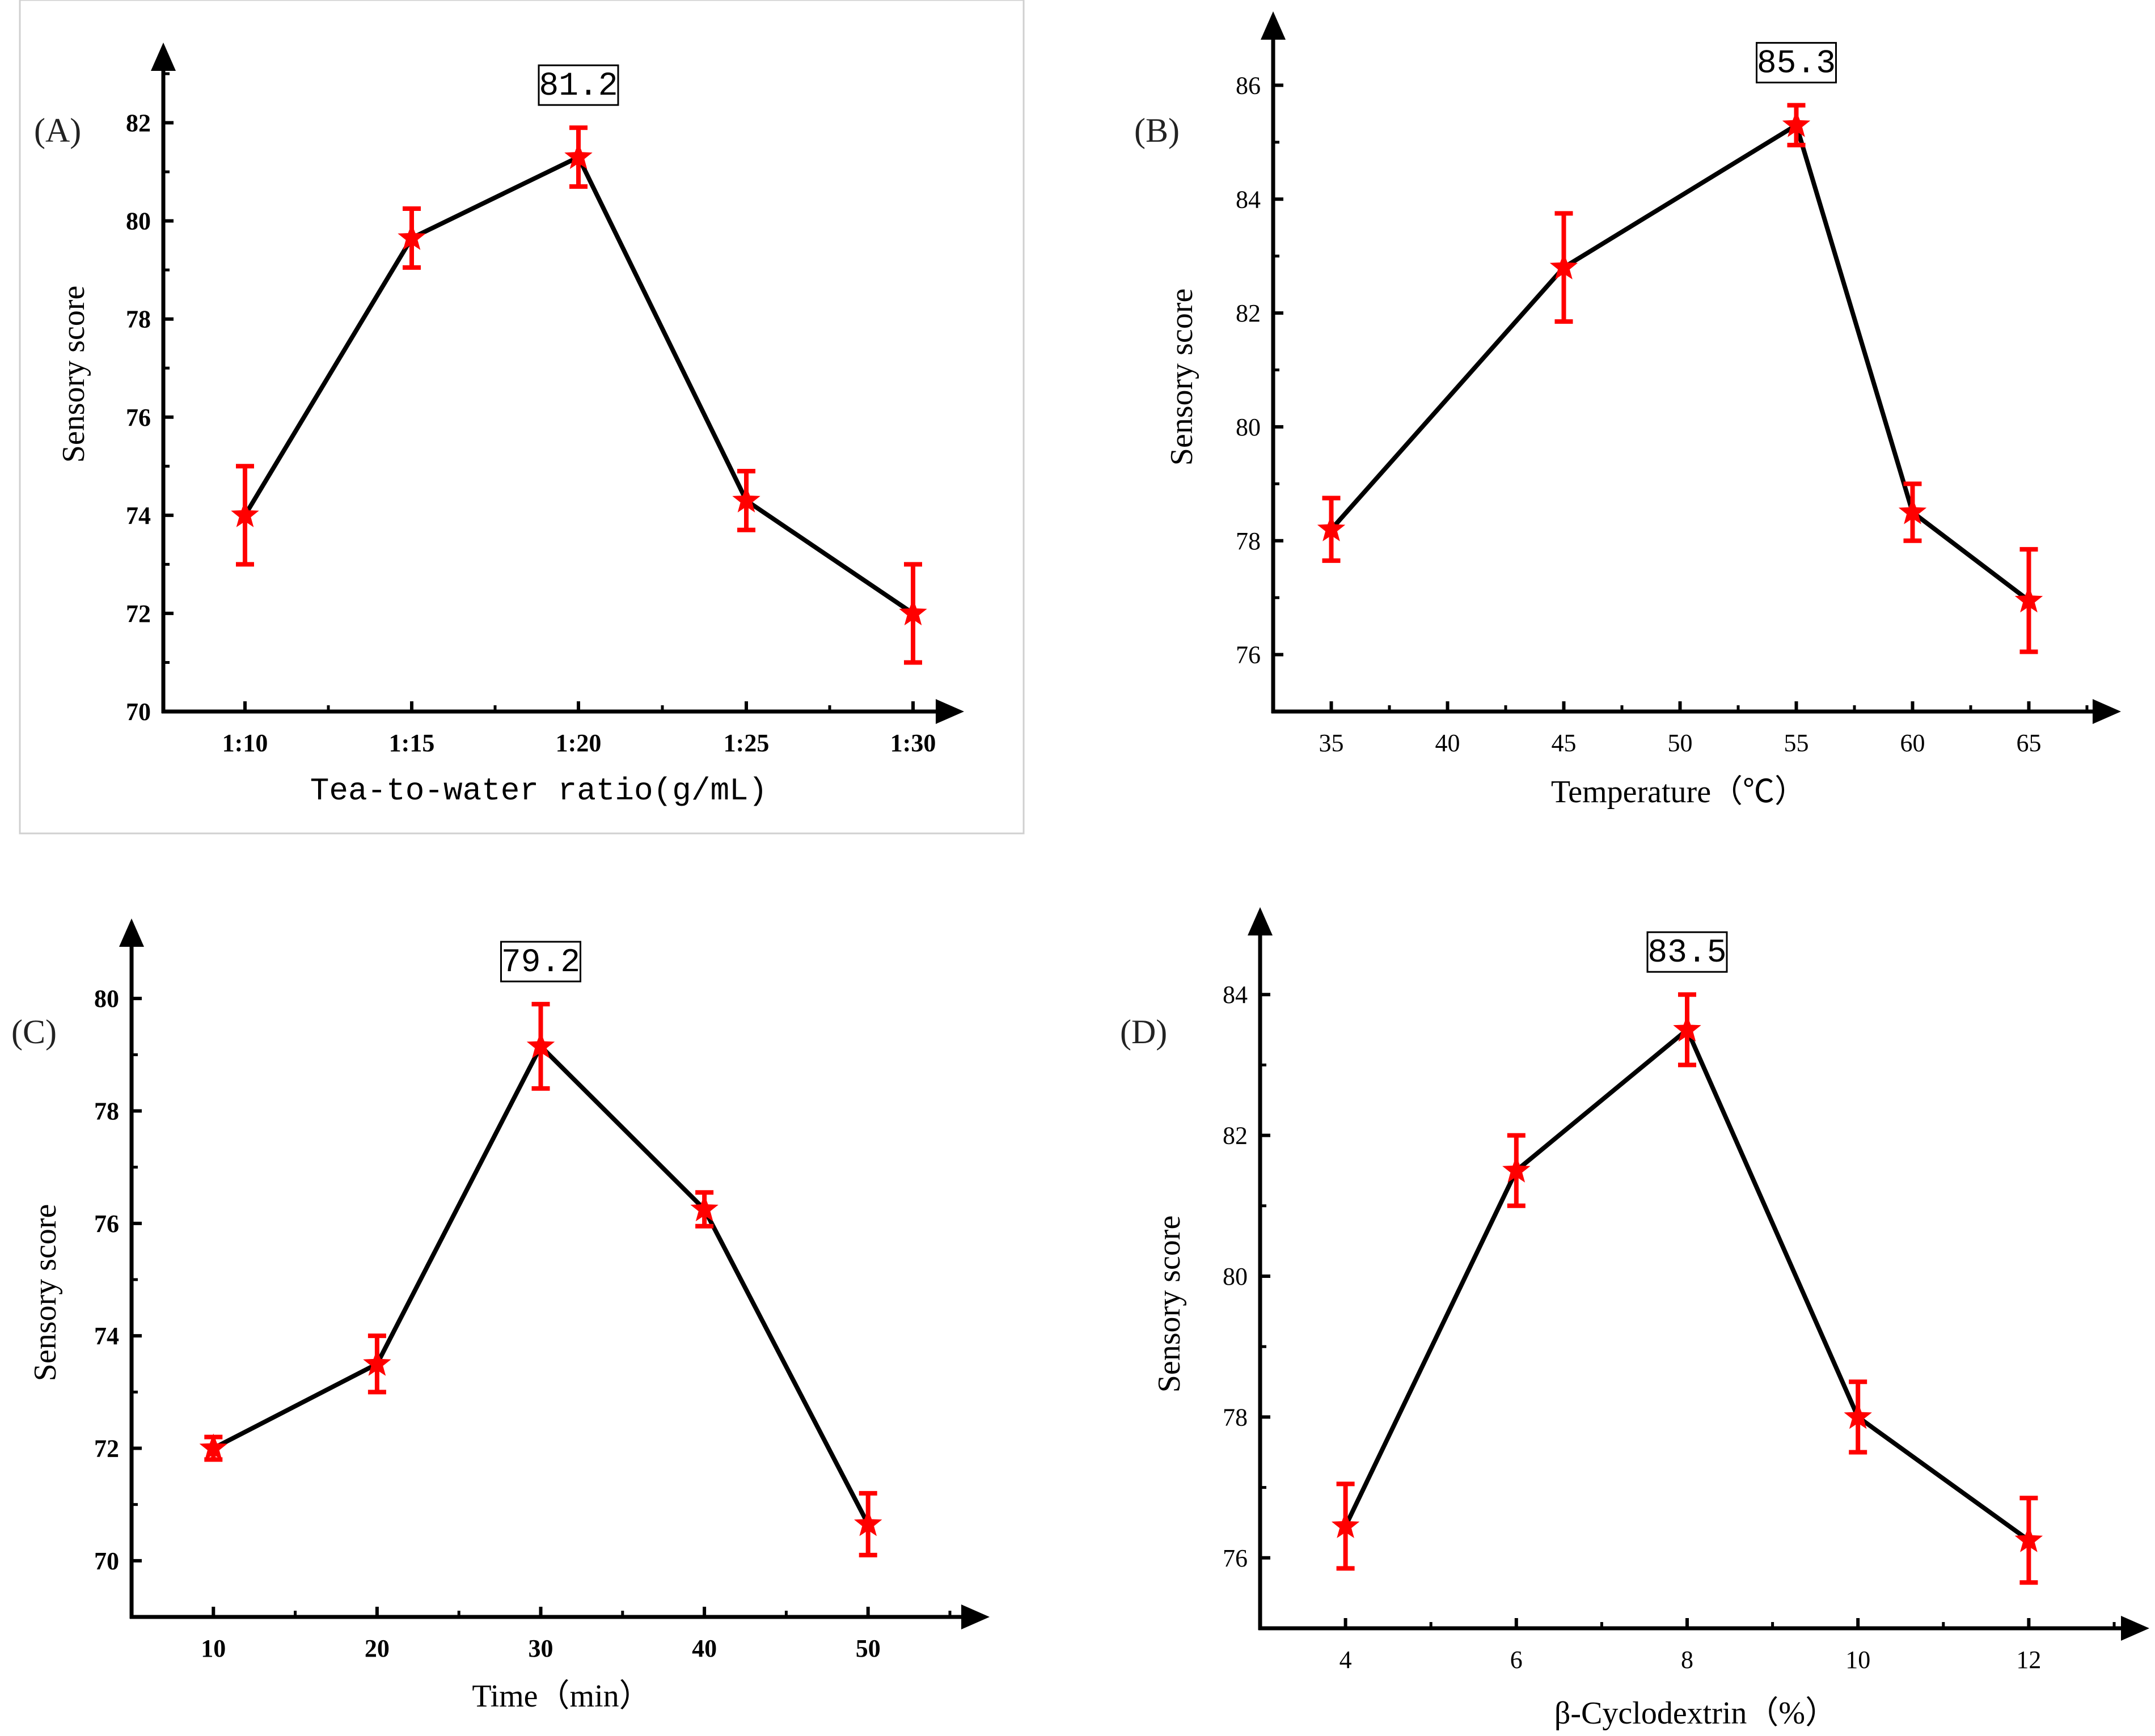 The image size is (2155, 1736). Describe the element at coordinates (1565, 743) in the screenshot. I see `x-tick-label: 45` at that location.